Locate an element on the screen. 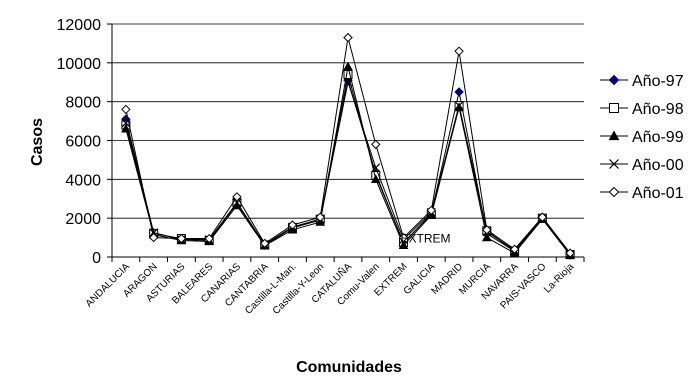 Image resolution: width=696 pixels, height=377 pixels. y-tick-label: 6000 is located at coordinates (83, 142).